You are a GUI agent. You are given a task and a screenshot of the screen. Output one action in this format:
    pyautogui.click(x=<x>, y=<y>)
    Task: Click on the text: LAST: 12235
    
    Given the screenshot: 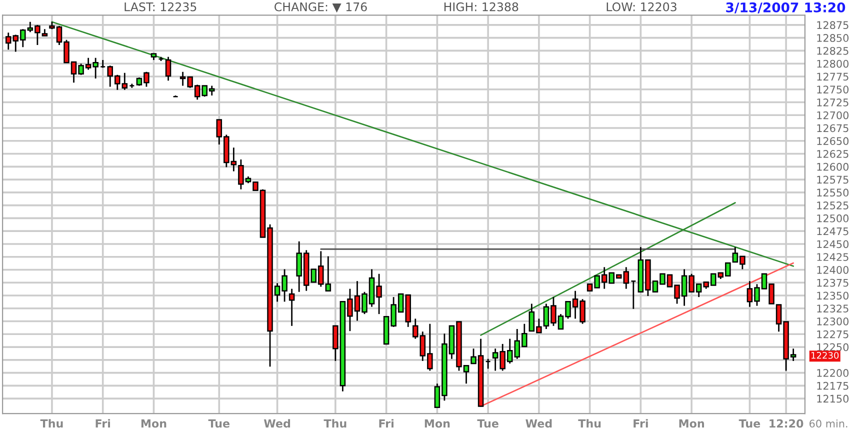 What is the action you would take?
    pyautogui.click(x=160, y=7)
    